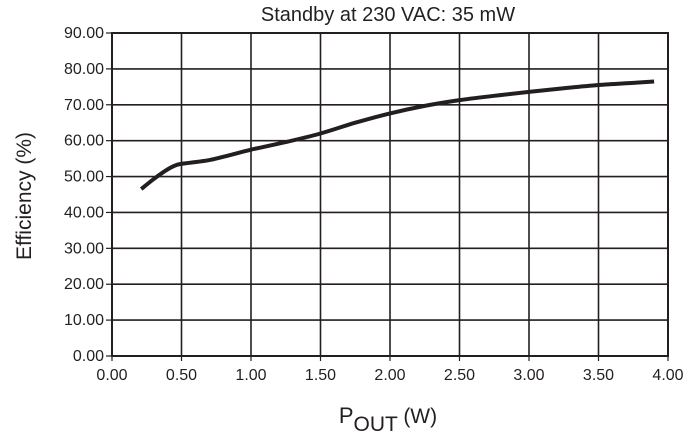 The width and height of the screenshot is (694, 440). What do you see at coordinates (181, 375) in the screenshot?
I see `x-tick-label: 0.50` at bounding box center [181, 375].